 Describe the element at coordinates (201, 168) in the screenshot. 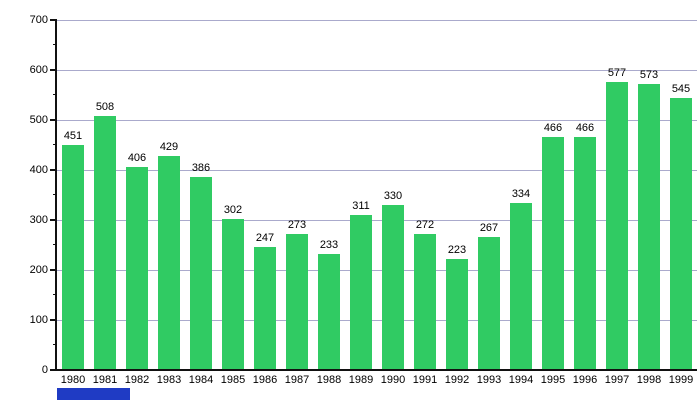

I see `bar-value-label: 386` at that location.